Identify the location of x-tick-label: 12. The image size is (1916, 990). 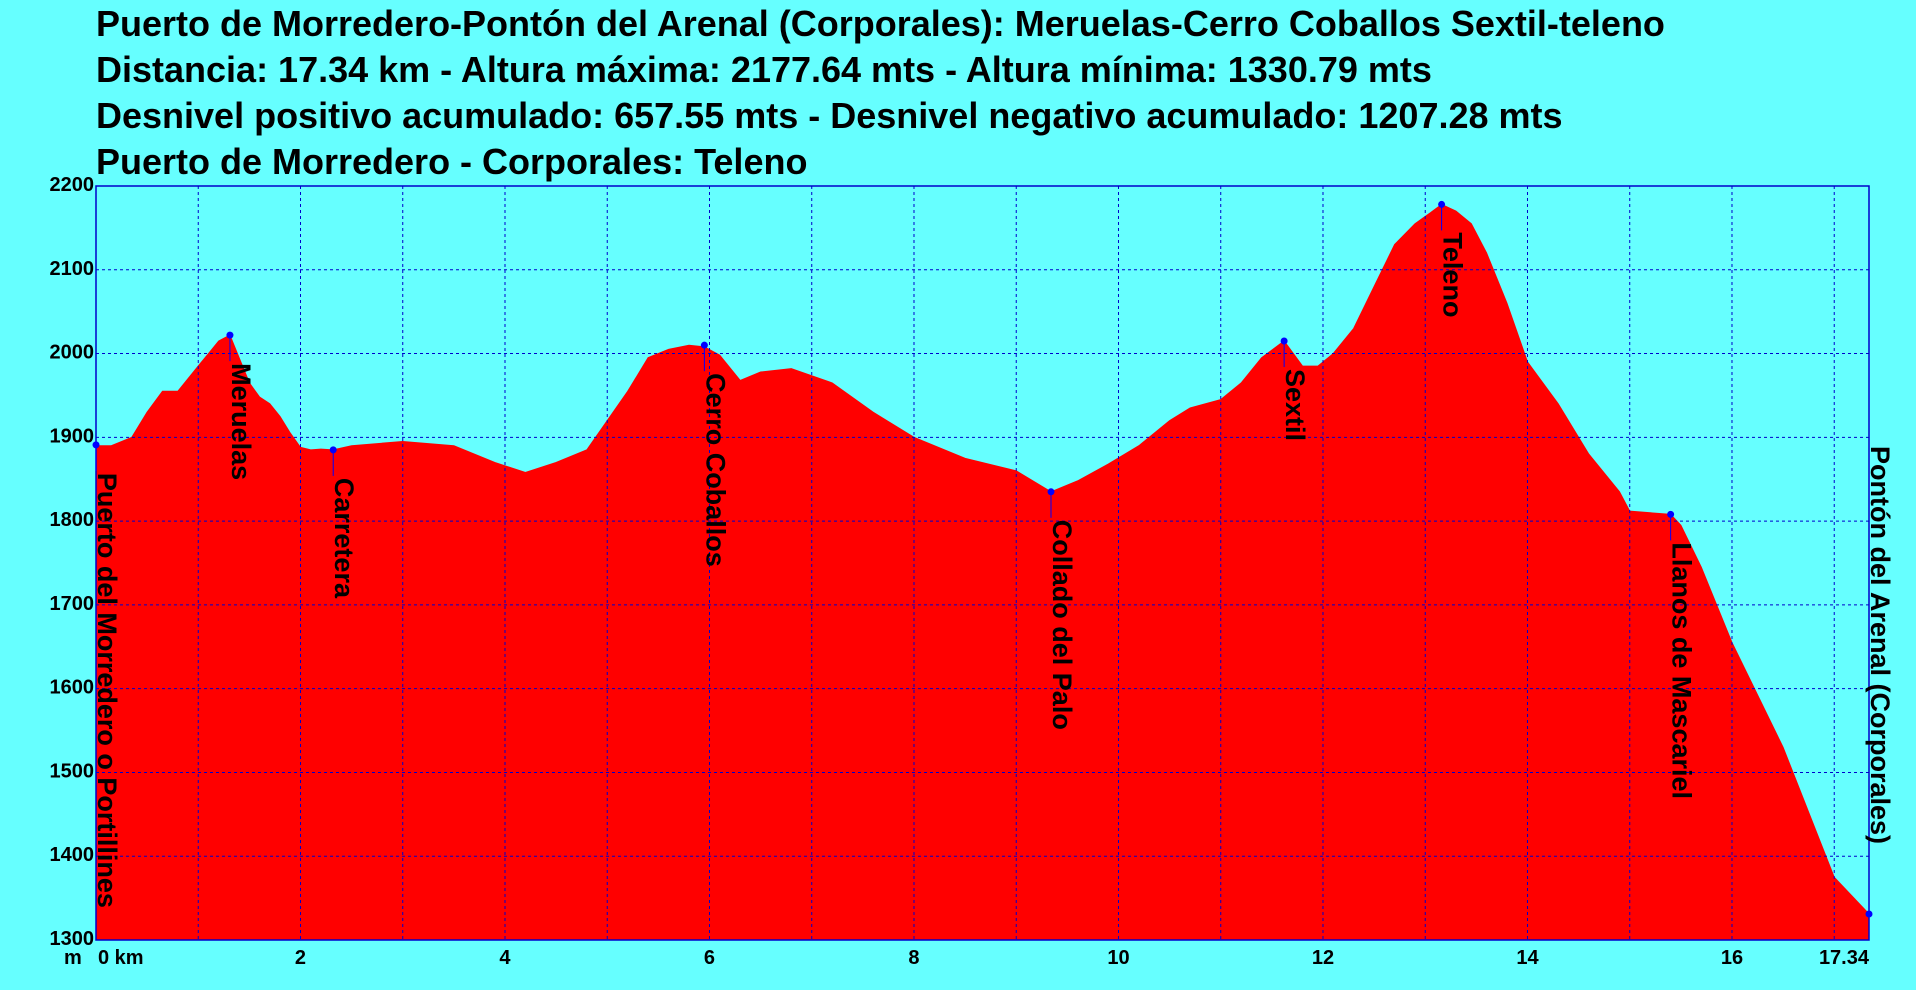
(1323, 958).